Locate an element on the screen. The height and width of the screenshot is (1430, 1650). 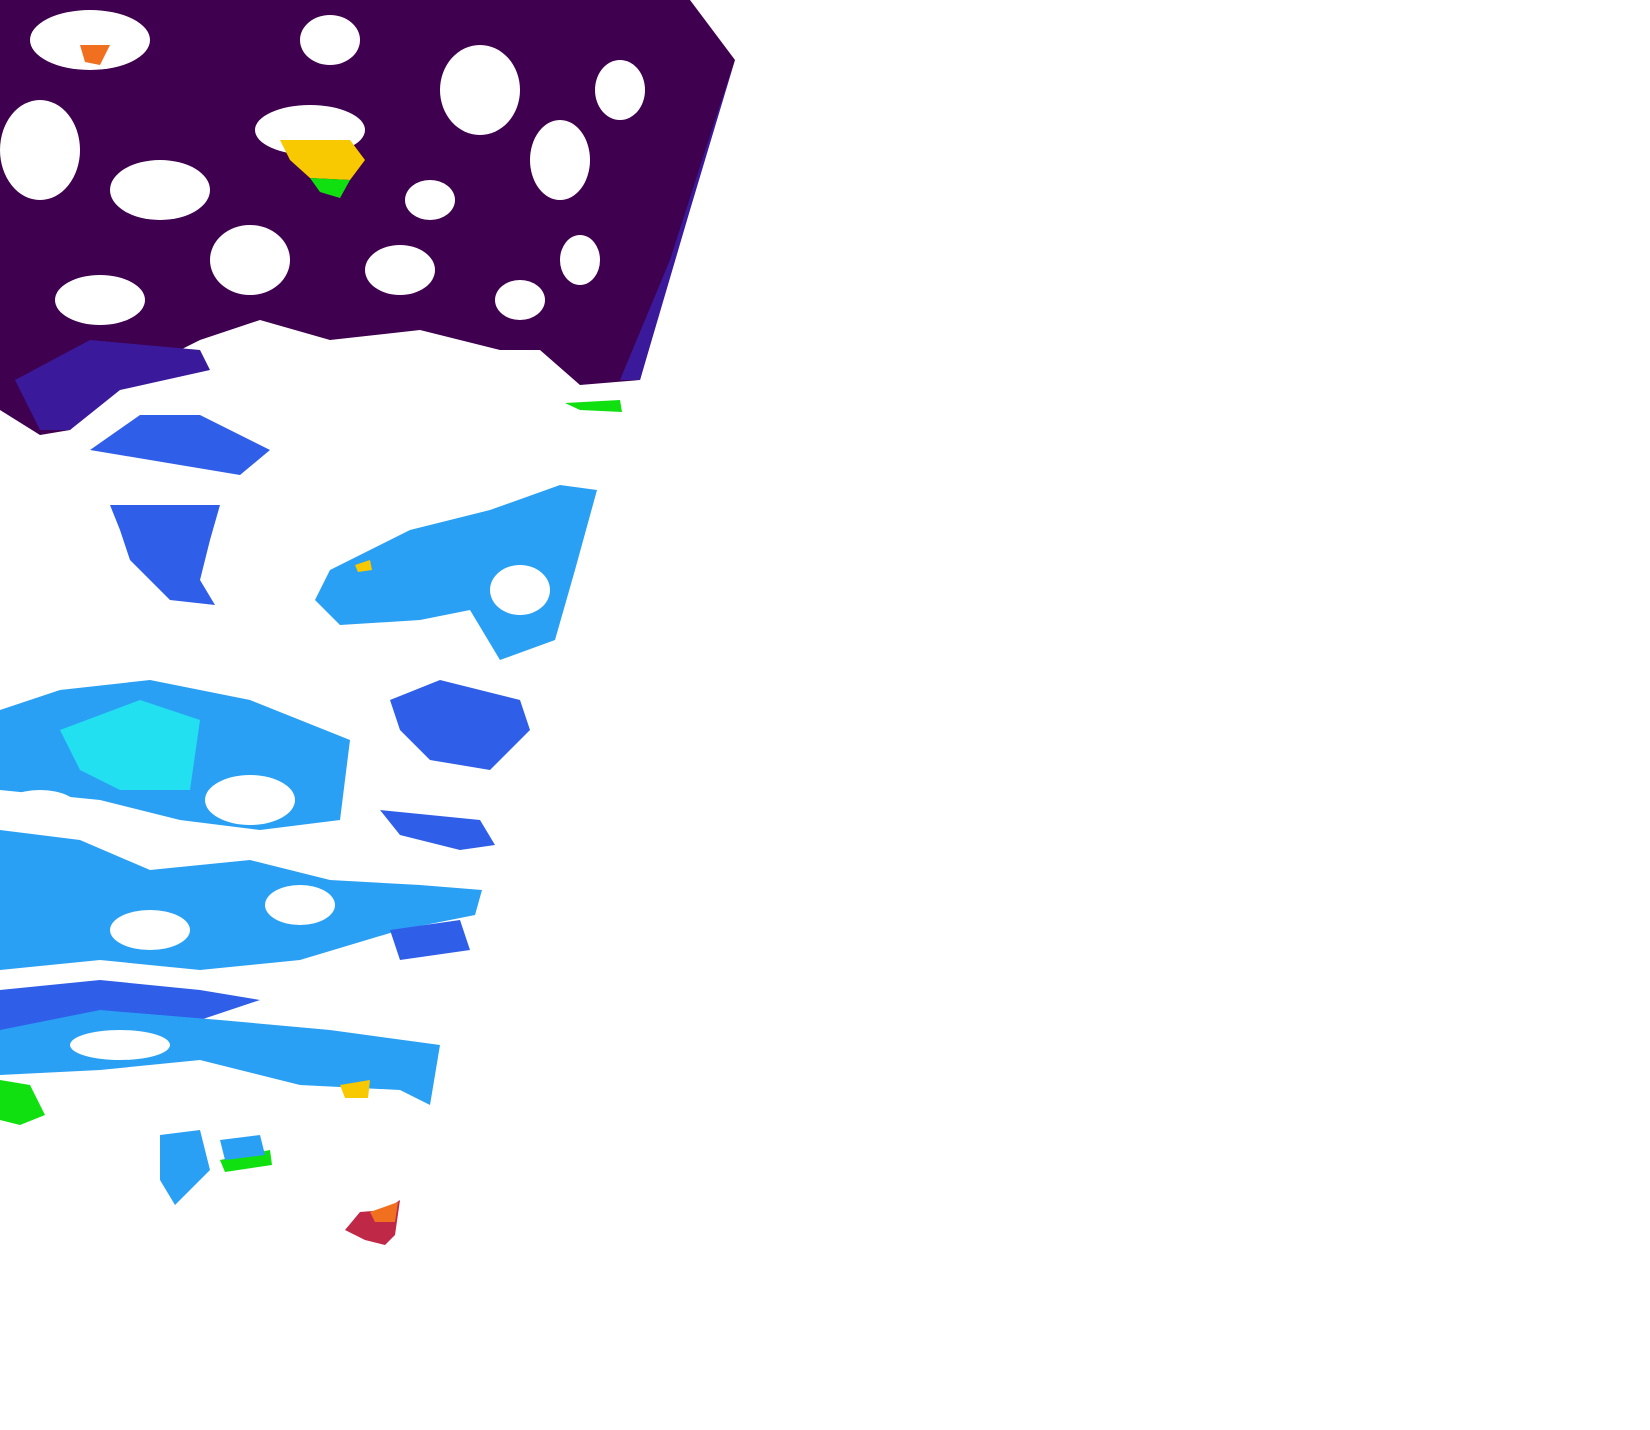
hot-spots-south is located at coordinates (200, 1162).